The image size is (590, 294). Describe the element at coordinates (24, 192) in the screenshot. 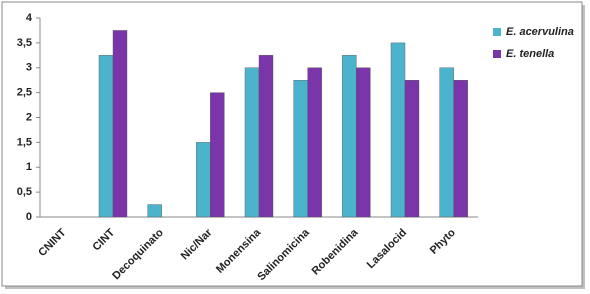

I see `y-tick-label: 0,5` at that location.